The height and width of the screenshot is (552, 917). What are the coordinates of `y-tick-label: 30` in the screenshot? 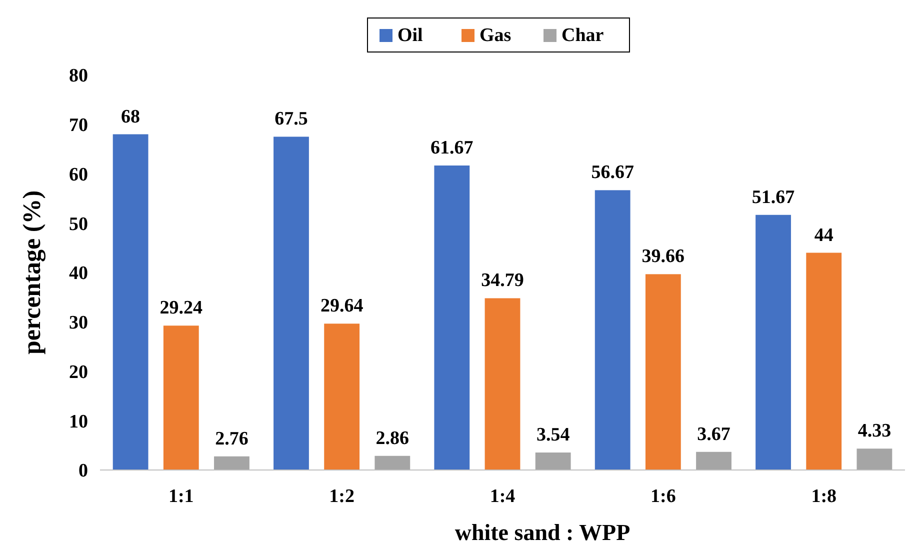 It's located at (78, 323).